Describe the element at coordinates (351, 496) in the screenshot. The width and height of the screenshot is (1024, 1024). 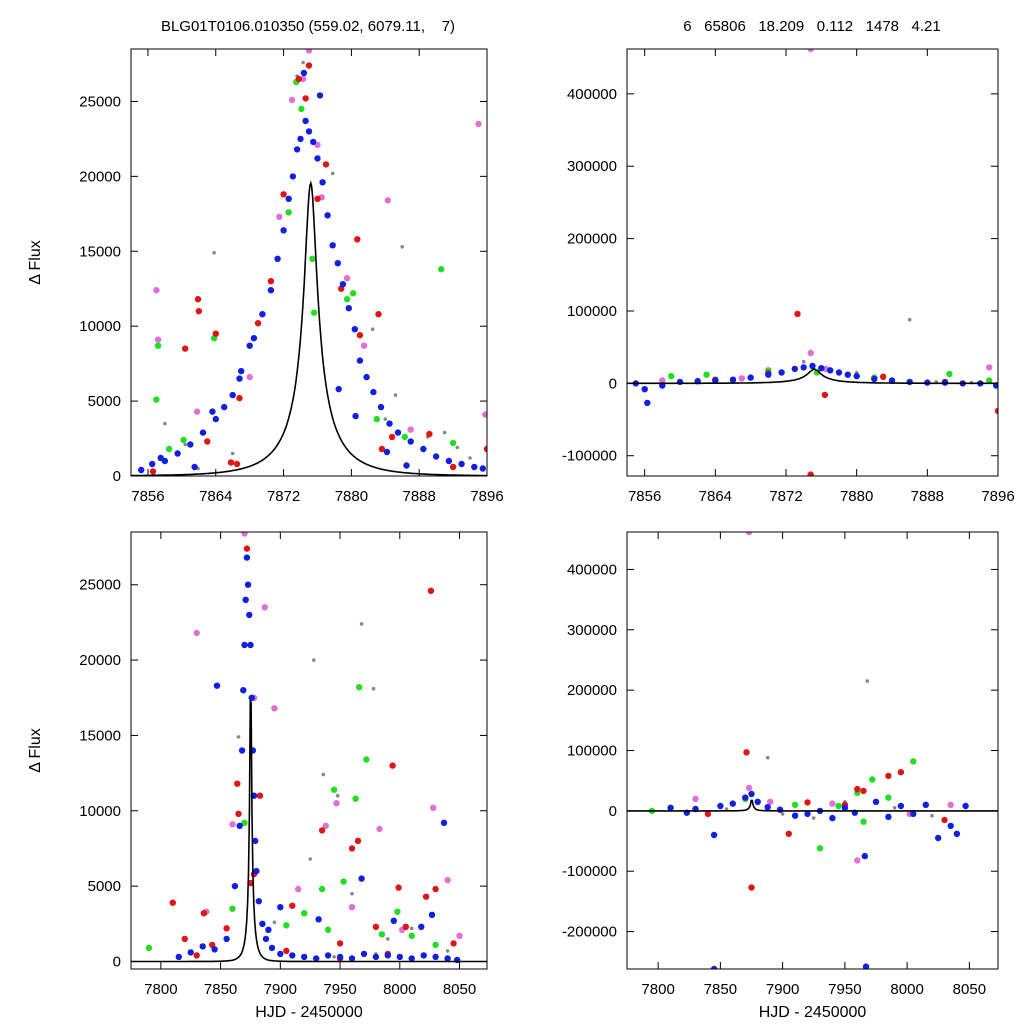
I see `x-tick-label: 7880` at that location.